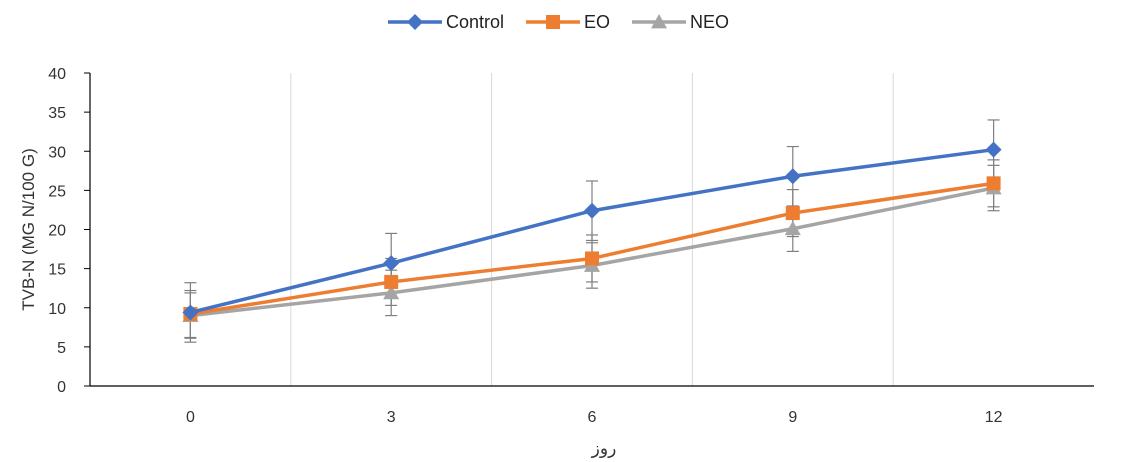  I want to click on legend-item-eo: EO, so click(568, 22).